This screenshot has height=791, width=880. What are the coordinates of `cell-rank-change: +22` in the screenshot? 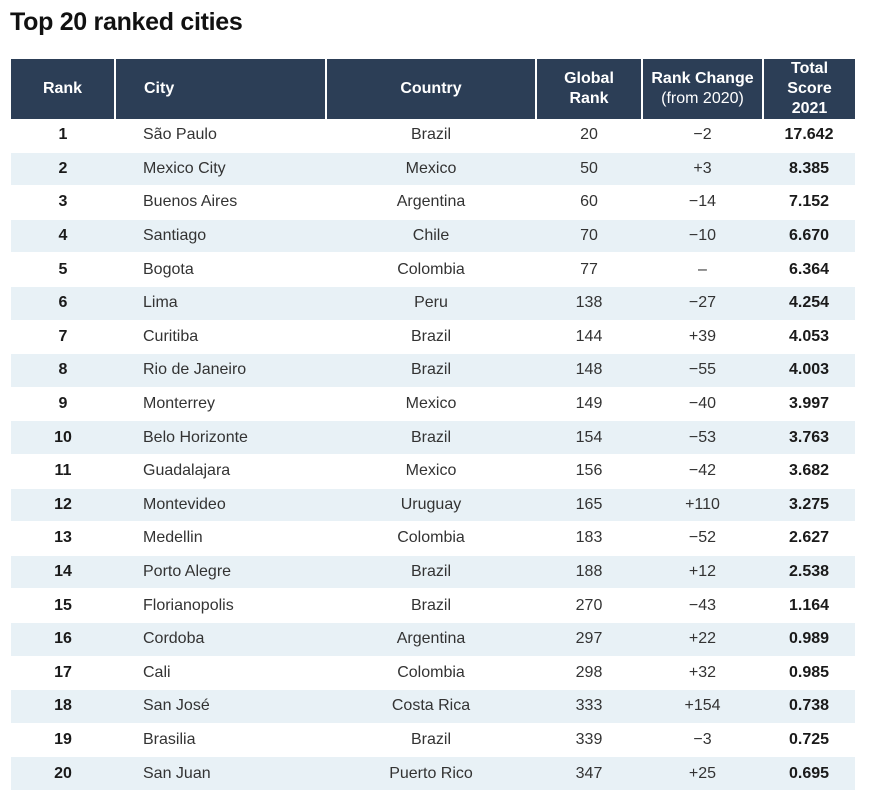 It's located at (702, 639).